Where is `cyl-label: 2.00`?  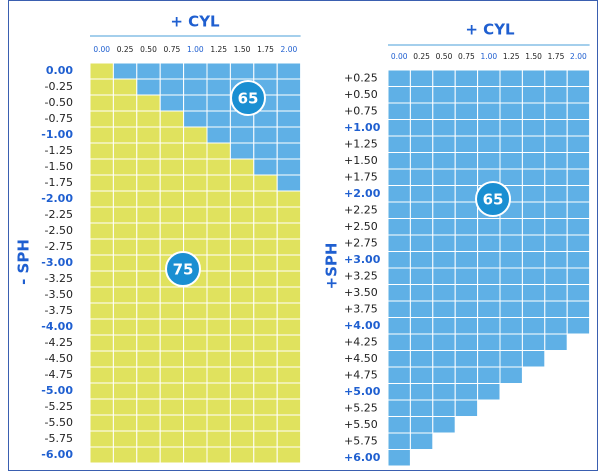 cyl-label: 2.00 is located at coordinates (289, 49).